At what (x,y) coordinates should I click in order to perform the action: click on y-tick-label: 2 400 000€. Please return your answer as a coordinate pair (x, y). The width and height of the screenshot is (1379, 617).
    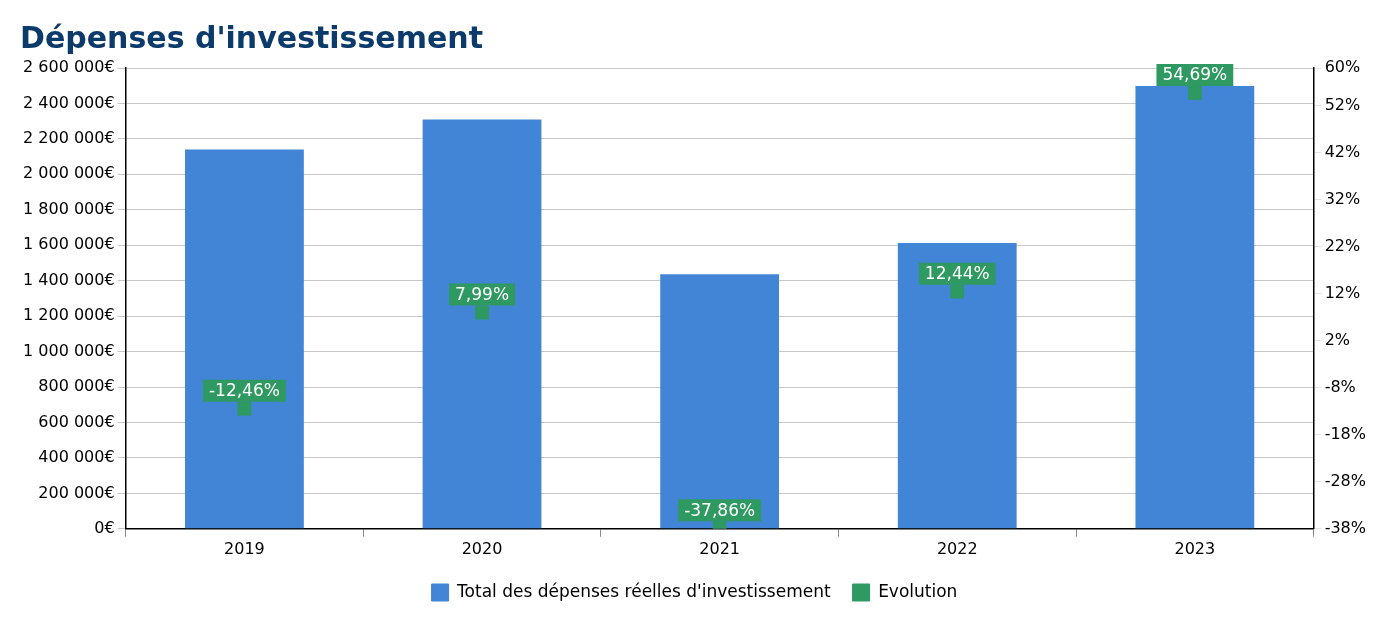
    Looking at the image, I should click on (69, 102).